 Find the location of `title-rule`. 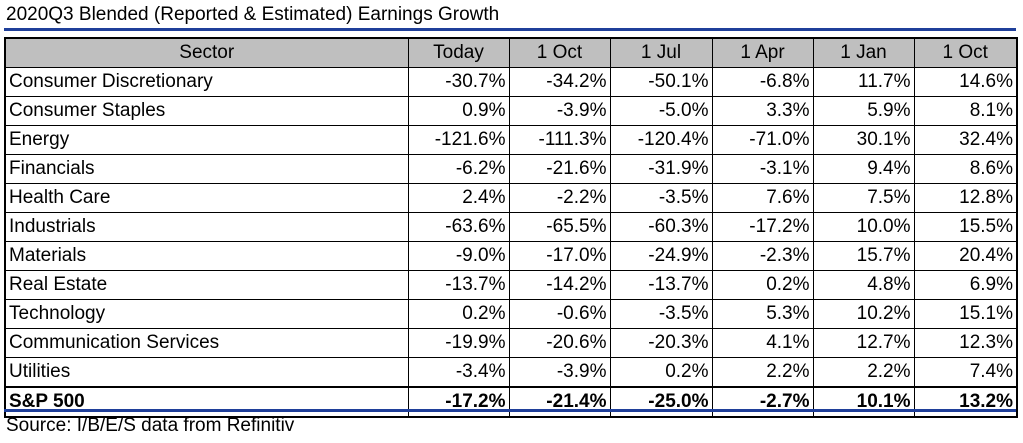

title-rule is located at coordinates (510, 29).